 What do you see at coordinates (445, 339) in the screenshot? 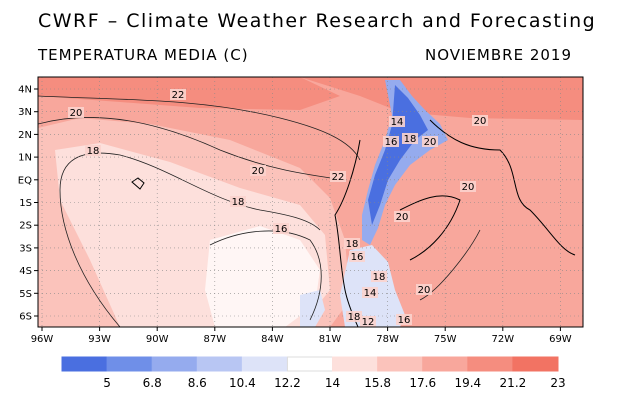
I see `lon-tick-label: 75W` at bounding box center [445, 339].